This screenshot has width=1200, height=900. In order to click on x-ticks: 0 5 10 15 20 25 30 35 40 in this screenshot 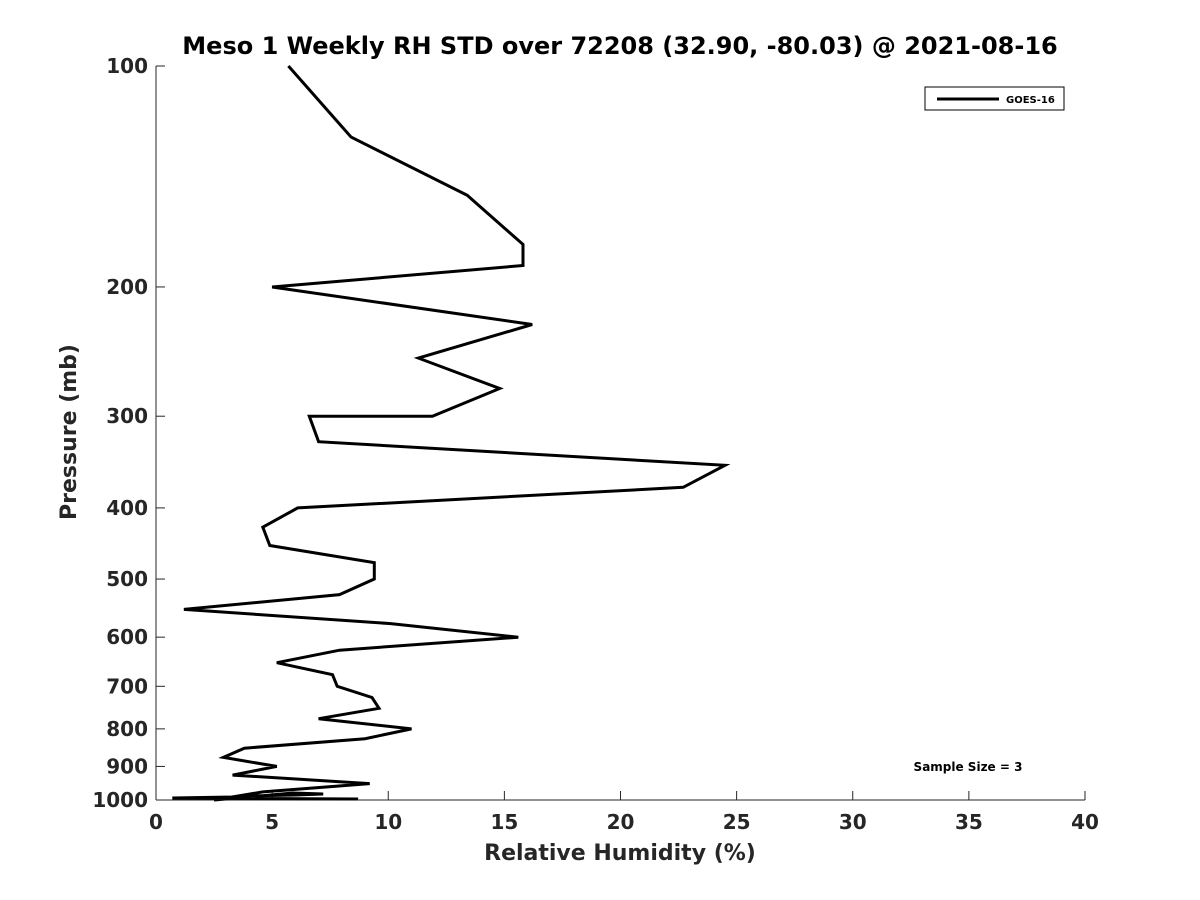, I will do `click(624, 812)`.